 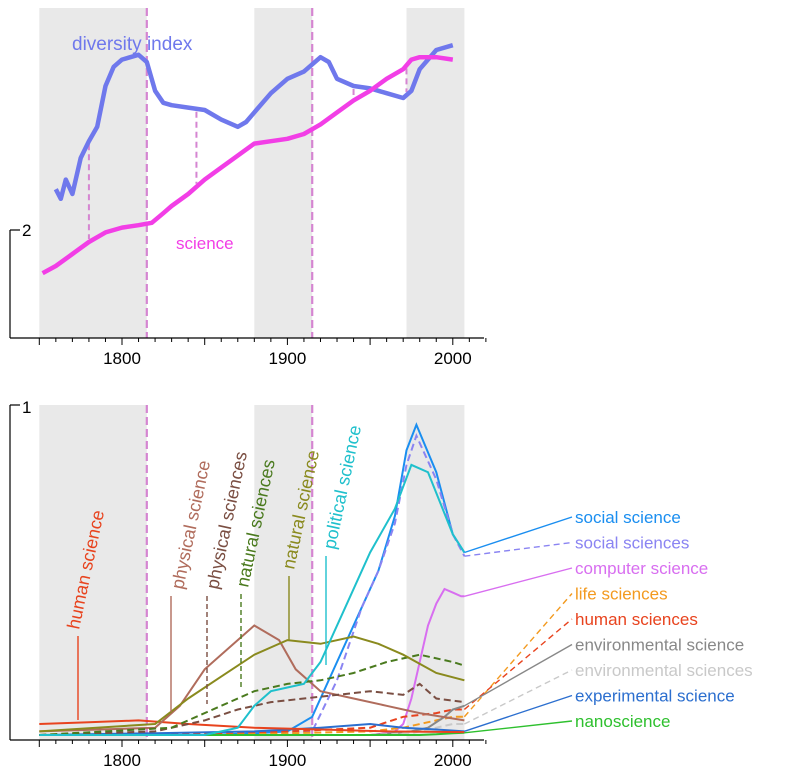 I want to click on connector-nanoscience, so click(x=518, y=727).